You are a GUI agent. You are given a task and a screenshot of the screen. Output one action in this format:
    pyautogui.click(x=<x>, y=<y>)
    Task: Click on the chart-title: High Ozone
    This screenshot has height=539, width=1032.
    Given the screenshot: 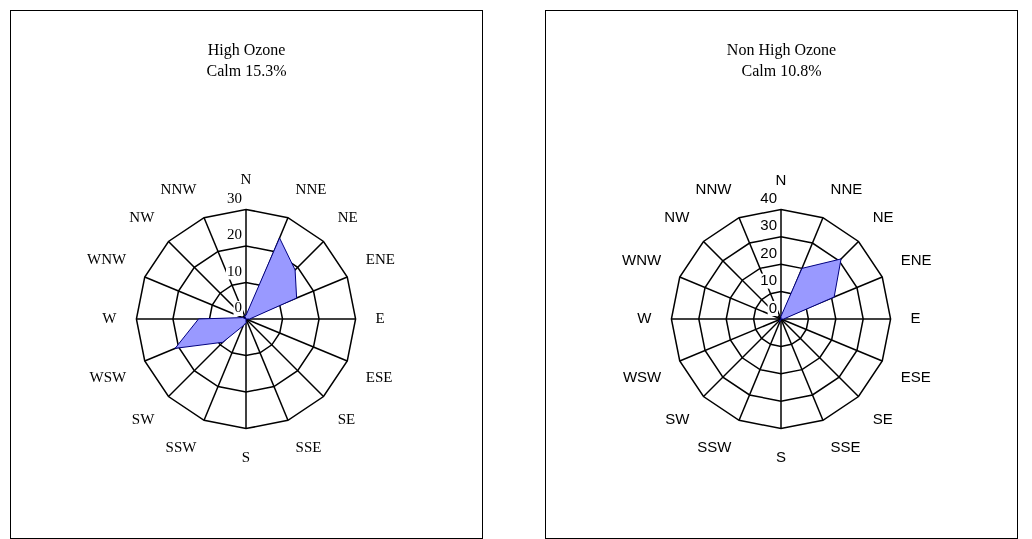 What is the action you would take?
    pyautogui.click(x=246, y=49)
    